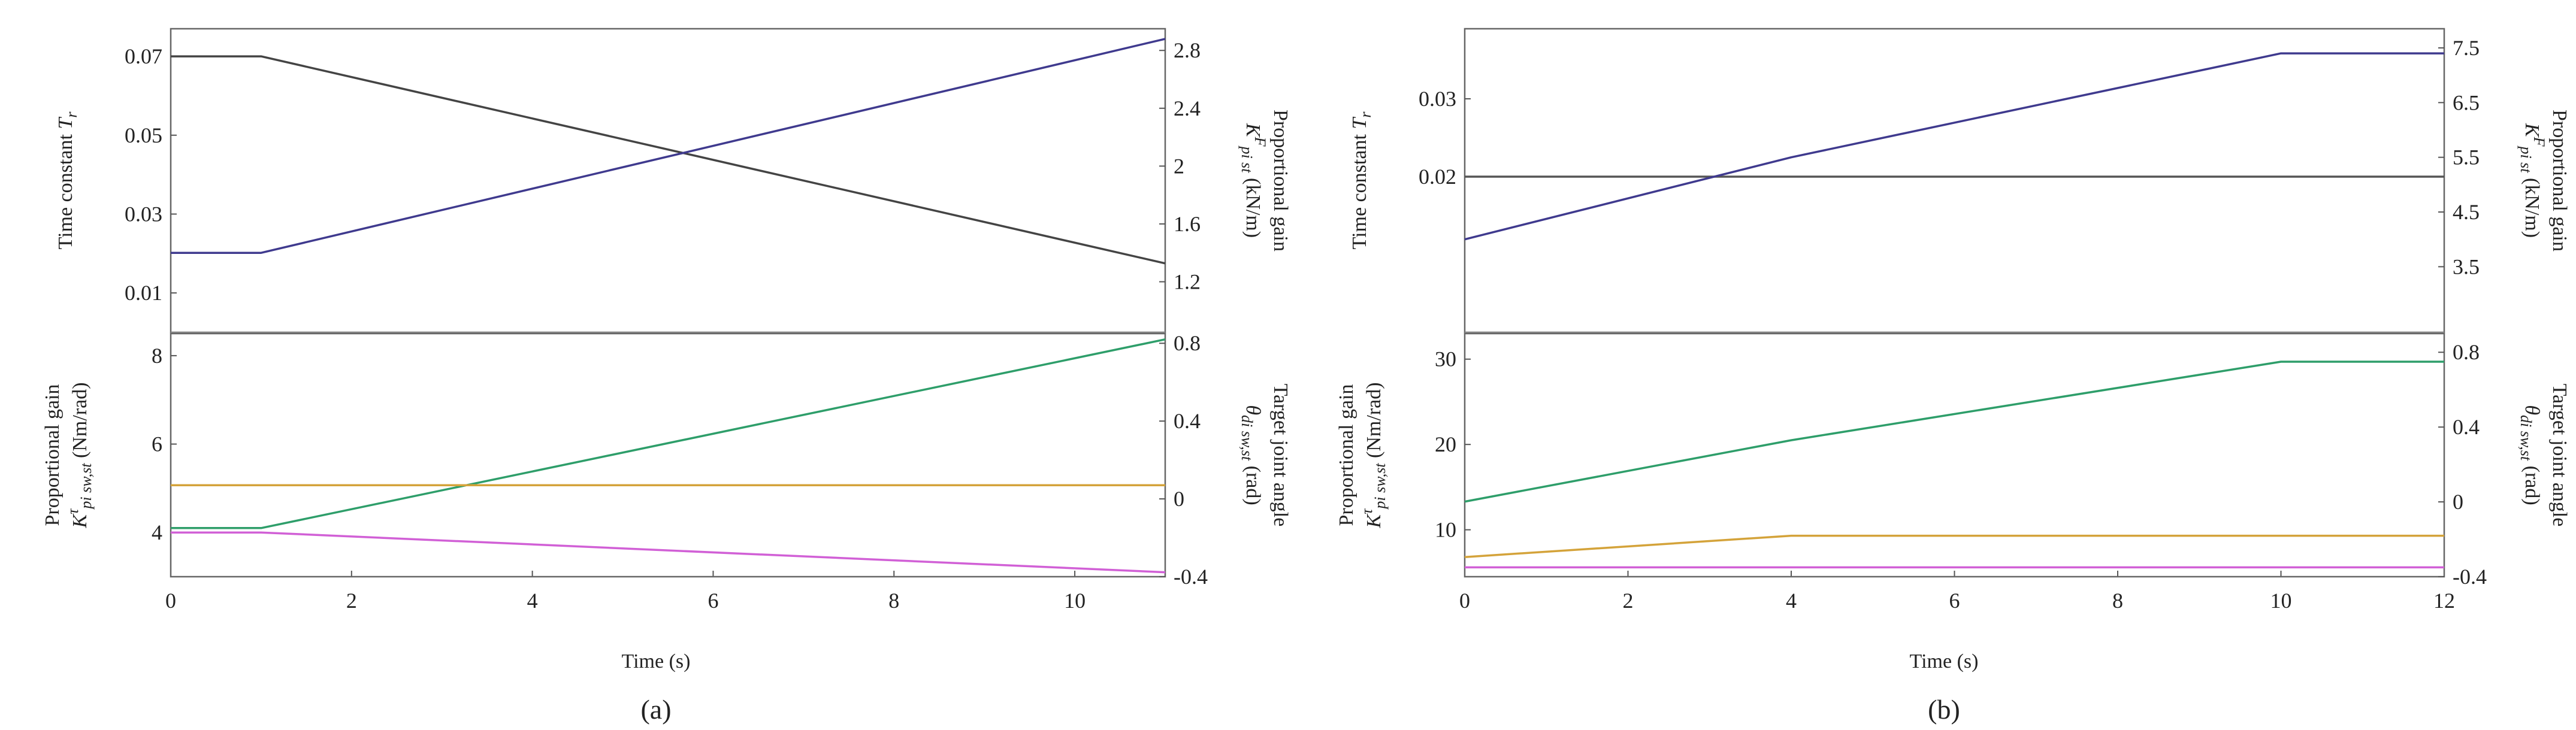 Image resolution: width=2576 pixels, height=730 pixels. I want to click on left-tick-label: 0.02, so click(1437, 177).